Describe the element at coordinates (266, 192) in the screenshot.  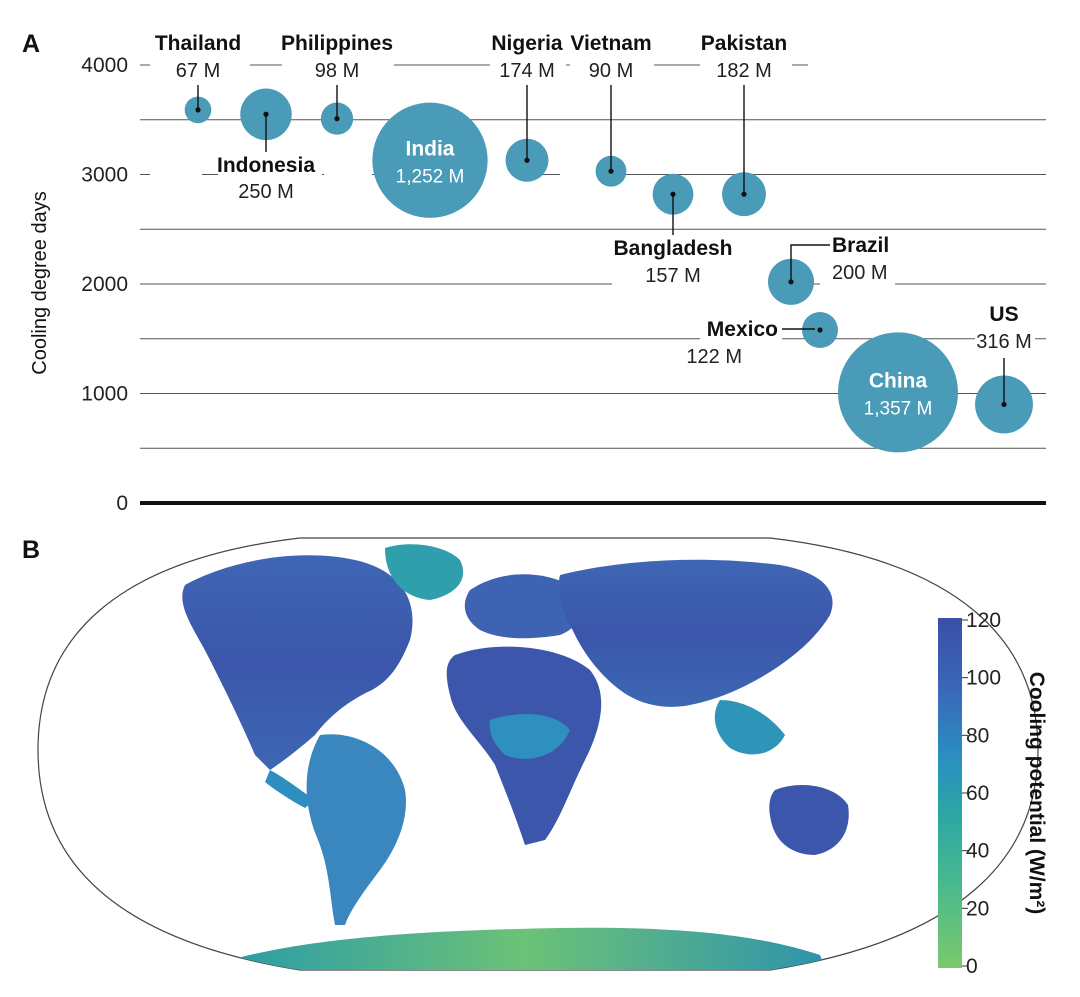
I see `country-label-population: 250 M` at that location.